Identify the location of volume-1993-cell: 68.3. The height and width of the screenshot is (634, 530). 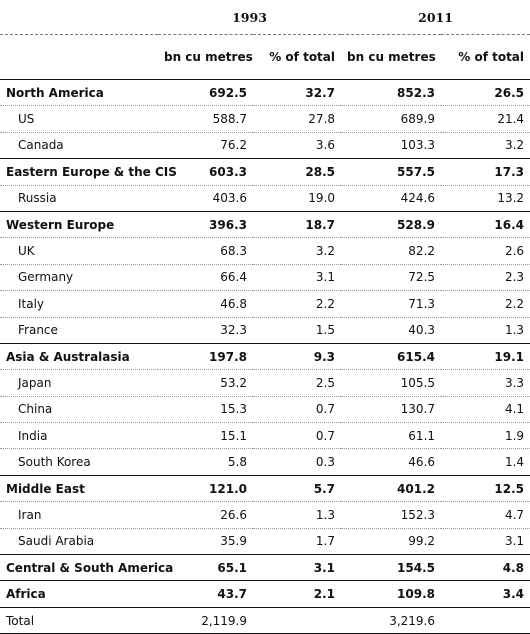
(205, 251).